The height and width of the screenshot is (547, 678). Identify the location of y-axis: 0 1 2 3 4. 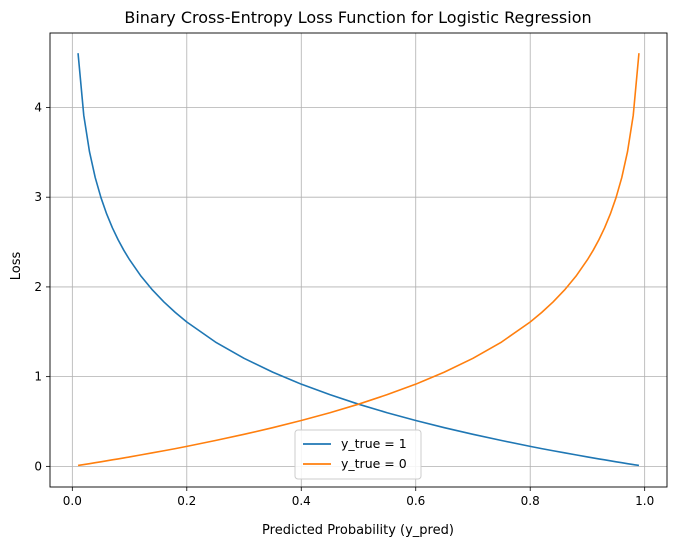
(42, 286).